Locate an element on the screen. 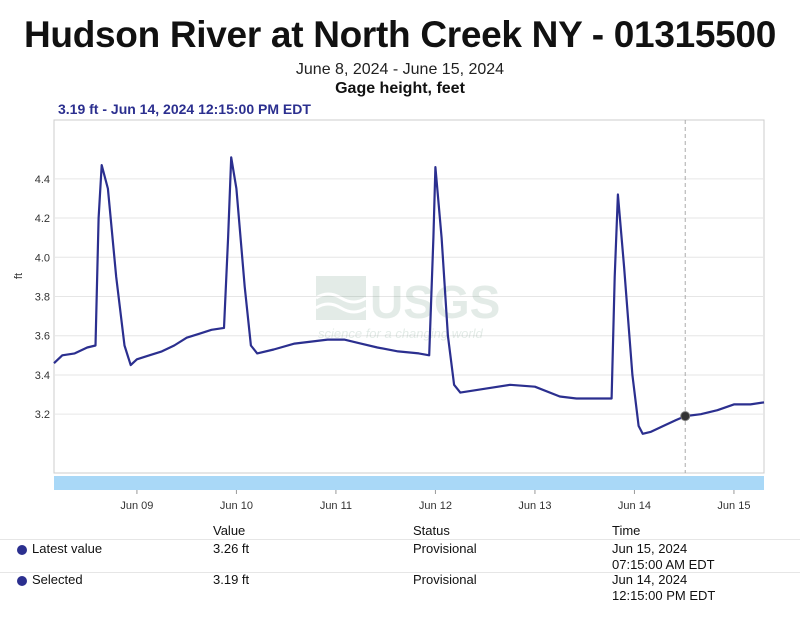  time-header: Time is located at coordinates (626, 530).